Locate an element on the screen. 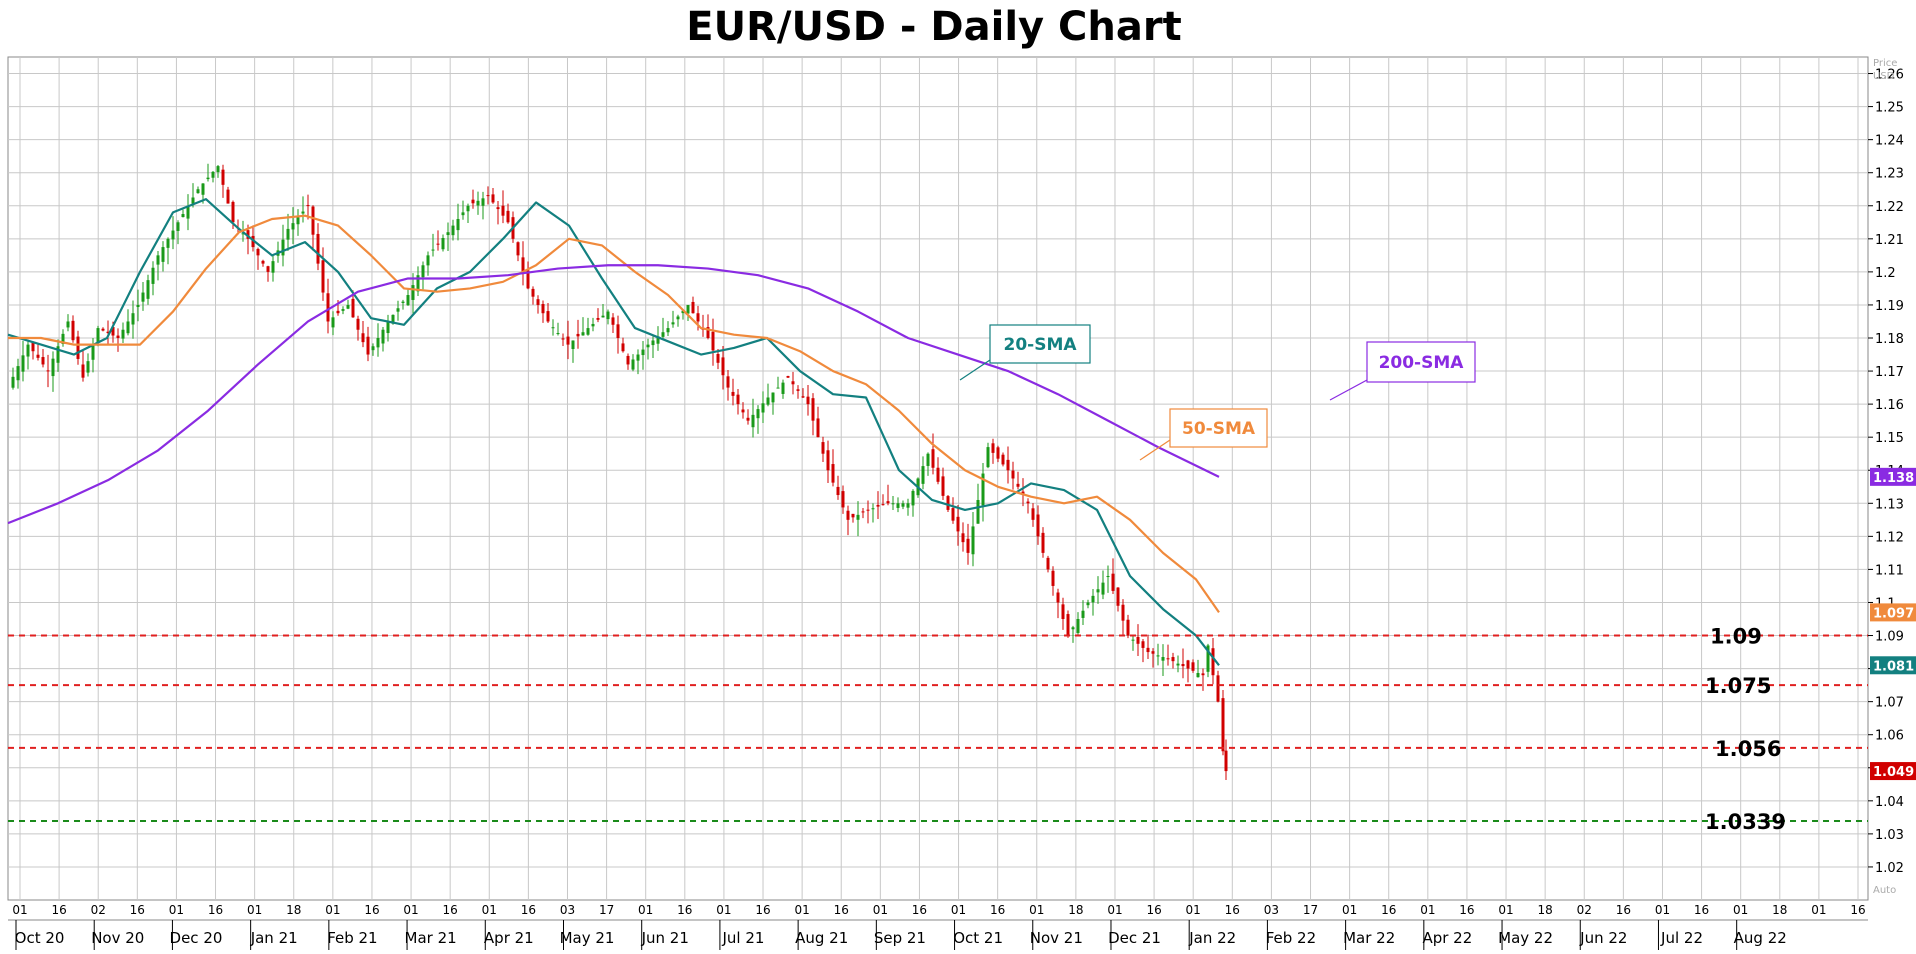 This screenshot has width=1916, height=954. x-month-label: Jan 22 is located at coordinates (1212, 938).